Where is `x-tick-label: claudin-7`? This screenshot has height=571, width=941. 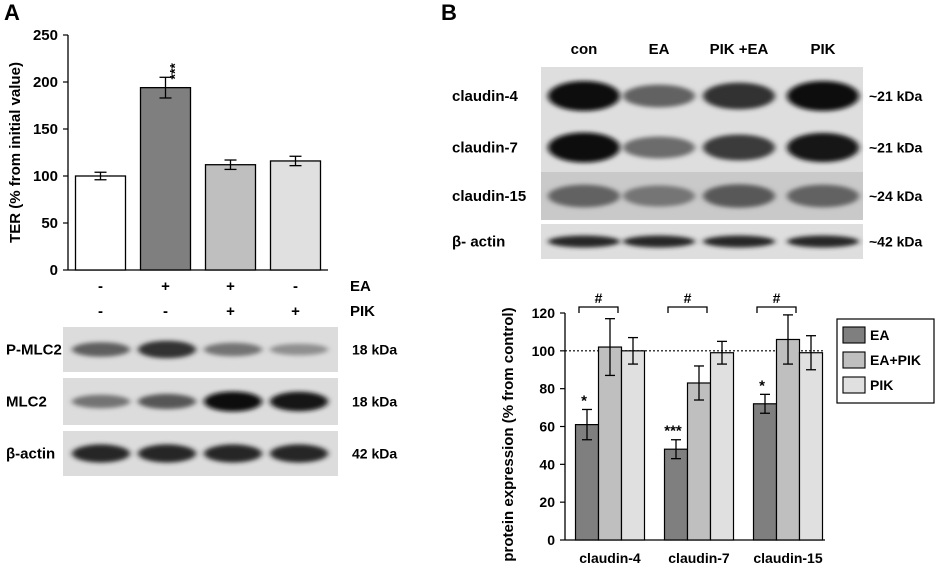 x-tick-label: claudin-7 is located at coordinates (699, 558).